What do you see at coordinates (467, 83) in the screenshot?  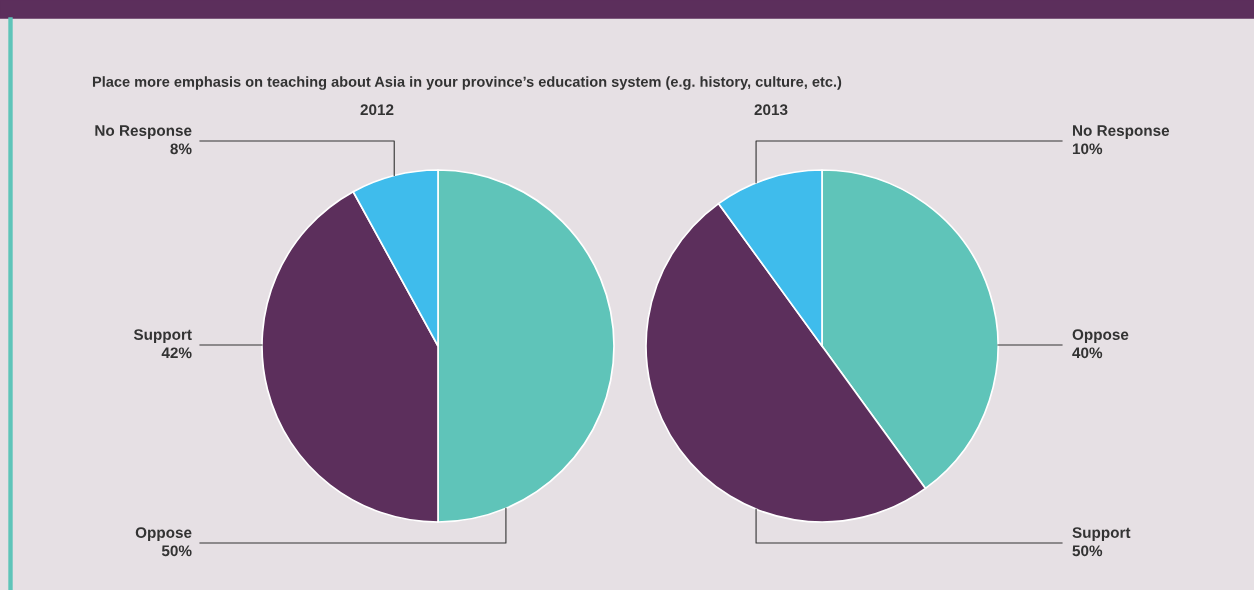 I see `text: Place more emphasis on teaching about Asia in your province’s education system (e.g. history, culture, etc.)` at bounding box center [467, 83].